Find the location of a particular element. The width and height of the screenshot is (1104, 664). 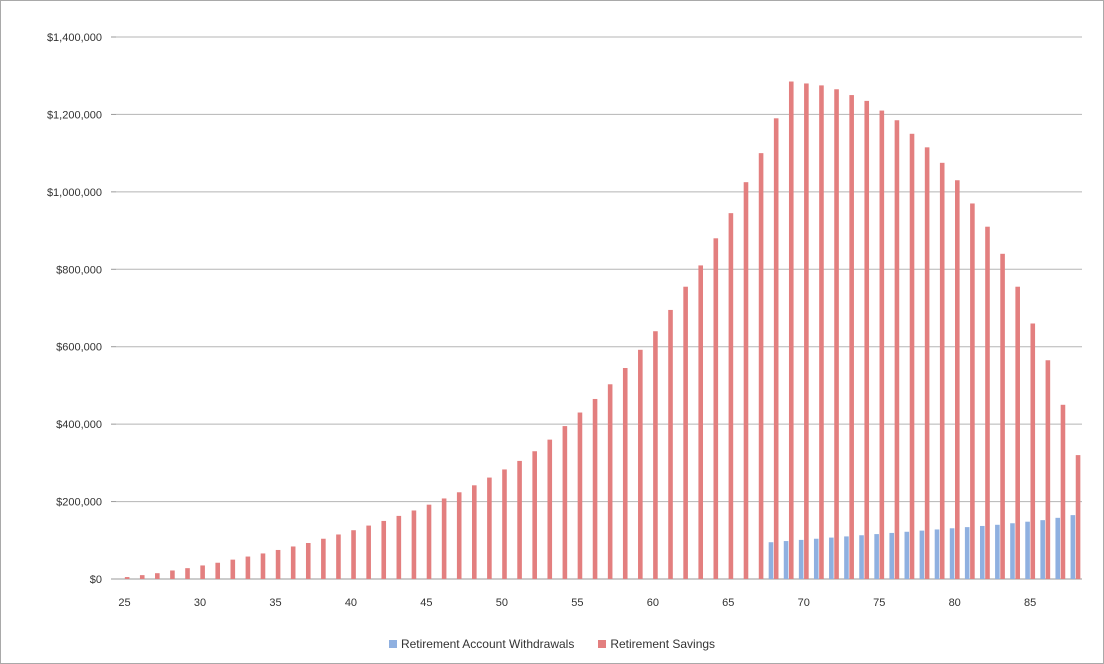

x-tick-label: 70 is located at coordinates (804, 603).